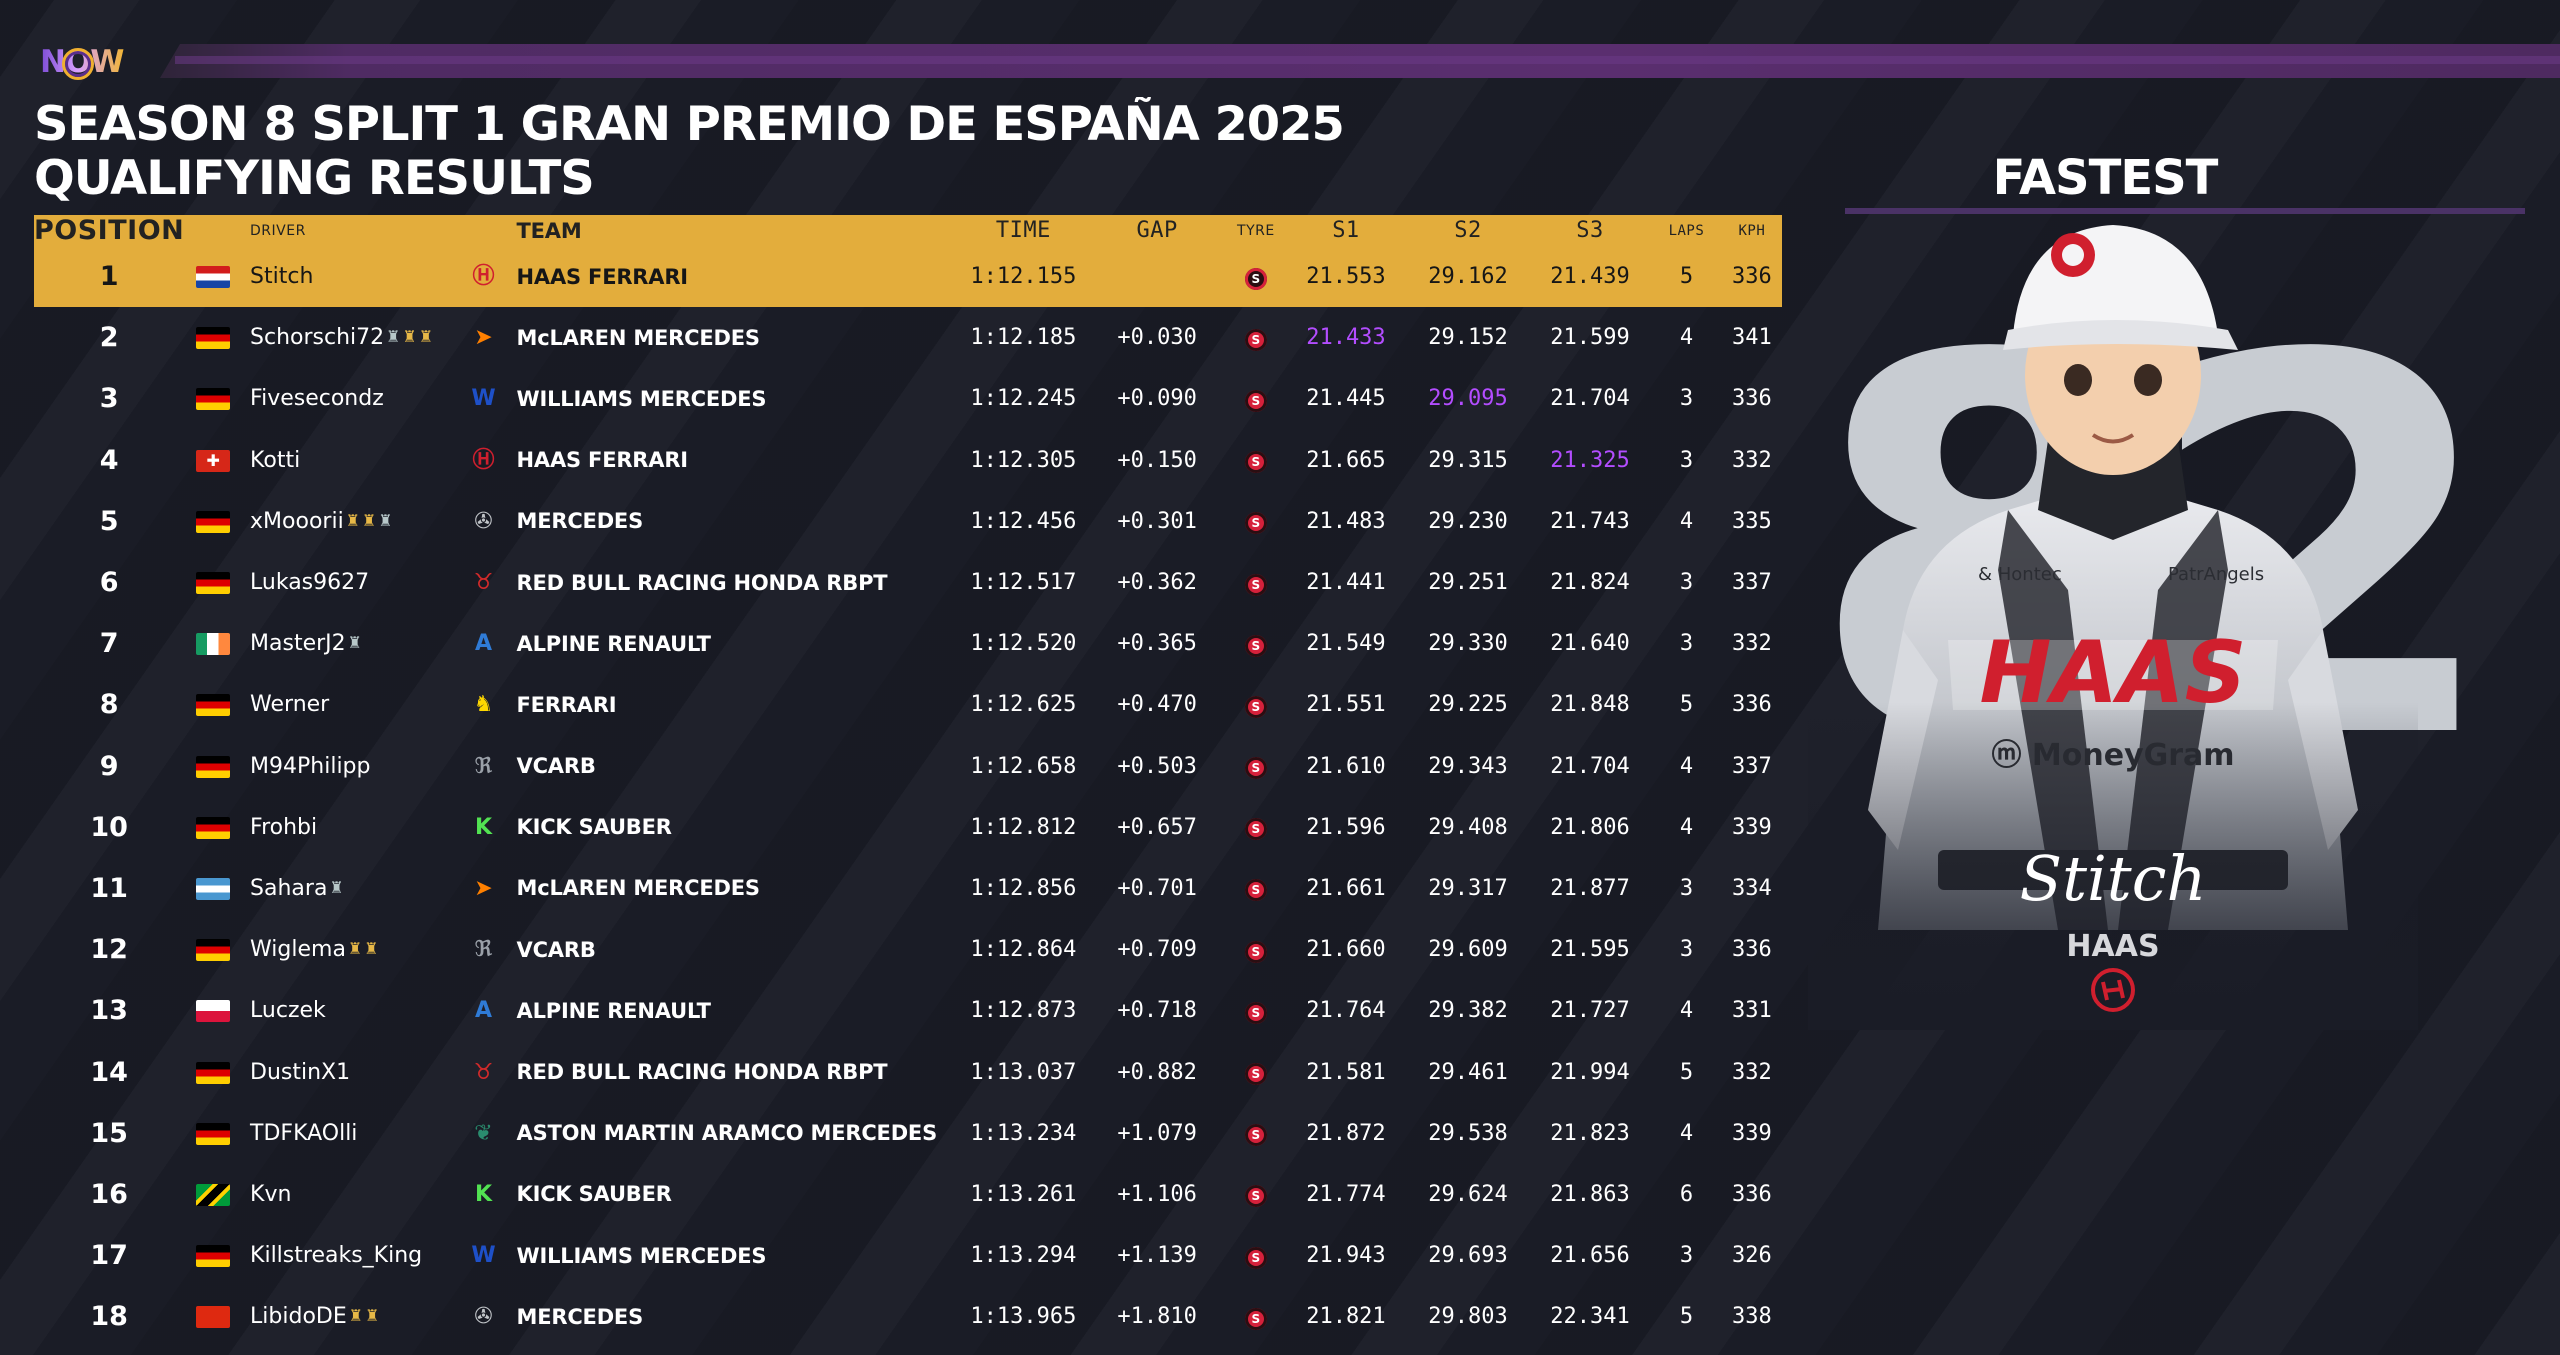  I want to click on position-cell: 9, so click(109, 766).